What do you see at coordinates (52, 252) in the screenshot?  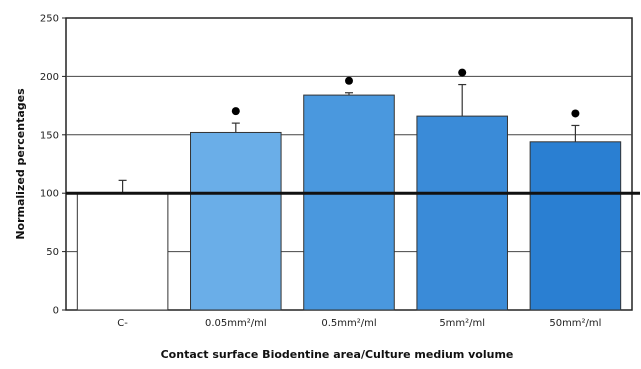 I see `y-tick-label: 50` at bounding box center [52, 252].